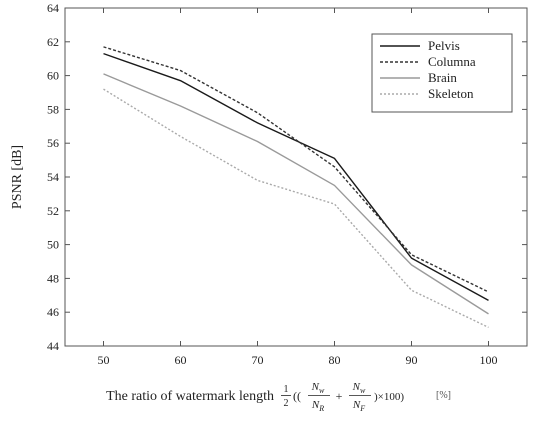 The image size is (537, 424). What do you see at coordinates (442, 77) in the screenshot?
I see `legend-label-brain: Brain` at bounding box center [442, 77].